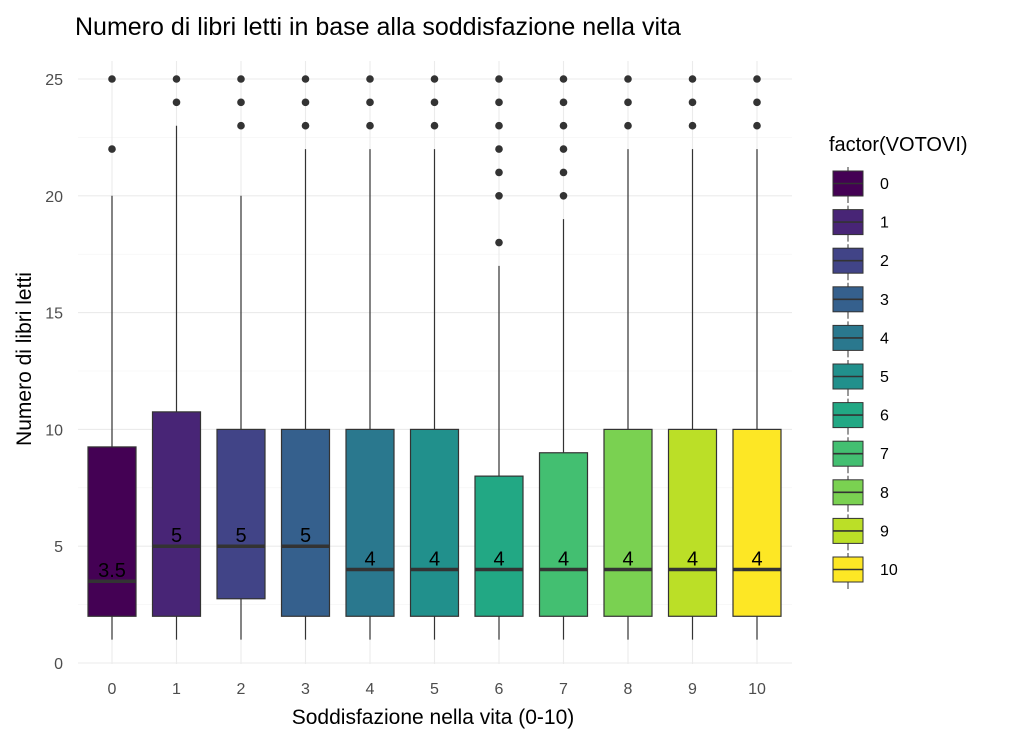 The width and height of the screenshot is (1024, 744). I want to click on y-tick-label: 15, so click(54, 314).